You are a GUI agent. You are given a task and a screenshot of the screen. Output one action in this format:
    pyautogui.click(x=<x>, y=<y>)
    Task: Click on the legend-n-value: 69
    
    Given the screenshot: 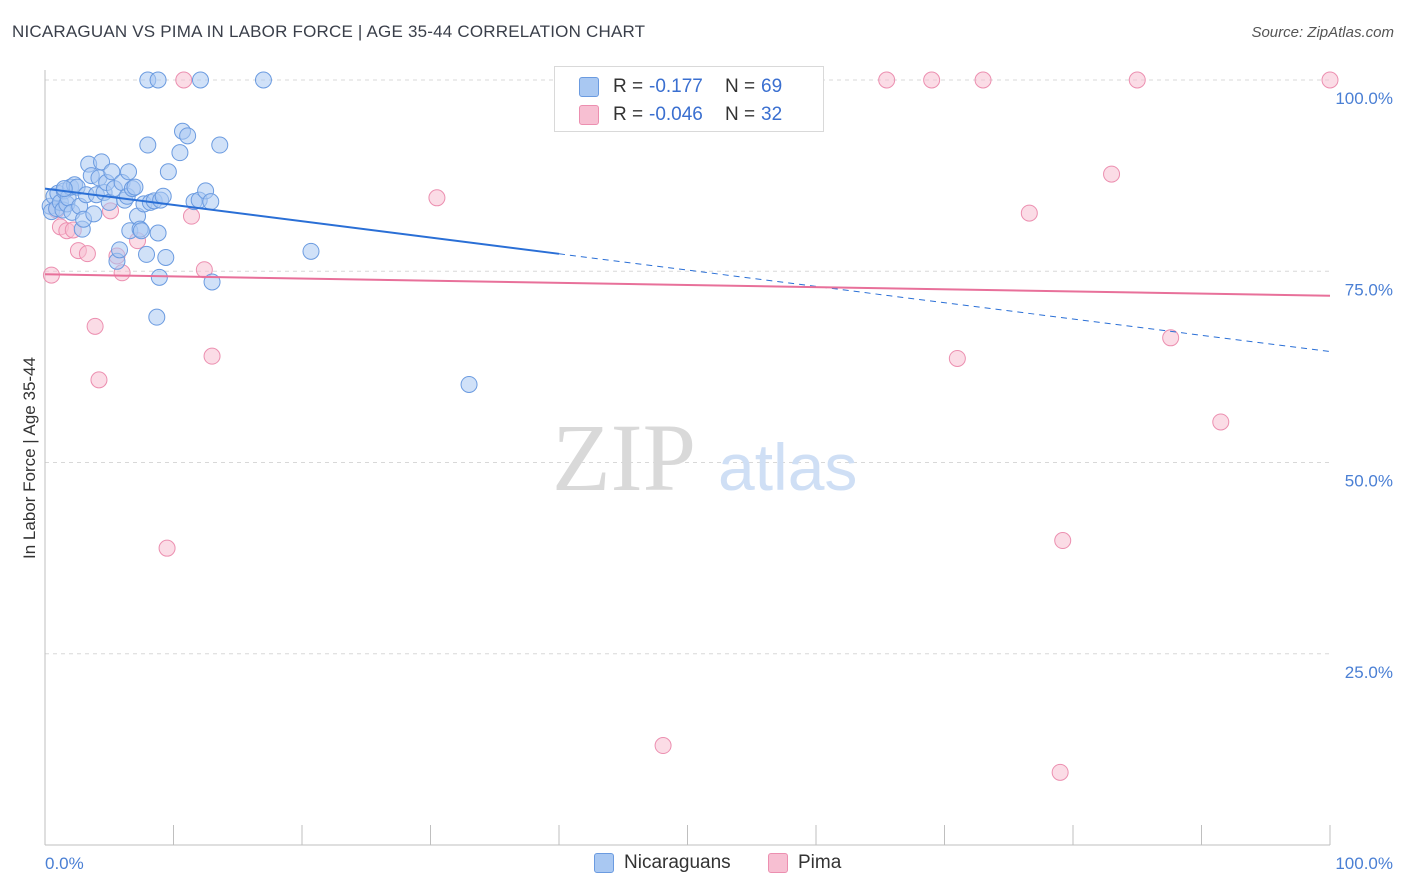 What is the action you would take?
    pyautogui.click(x=772, y=86)
    